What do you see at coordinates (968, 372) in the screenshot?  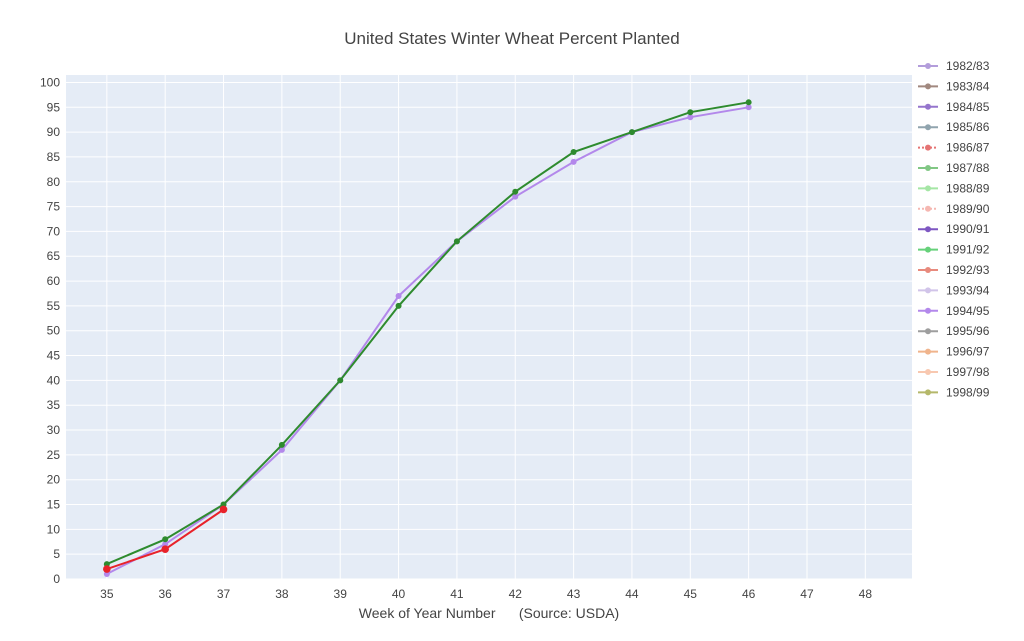 I see `legend-label: 1997/98` at bounding box center [968, 372].